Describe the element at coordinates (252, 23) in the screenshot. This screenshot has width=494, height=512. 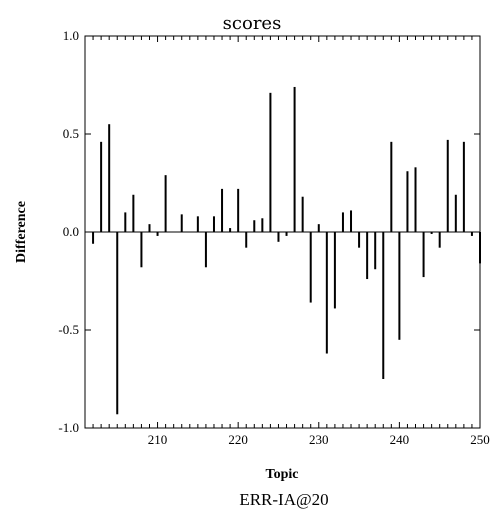
I see `chart-title: scores` at that location.